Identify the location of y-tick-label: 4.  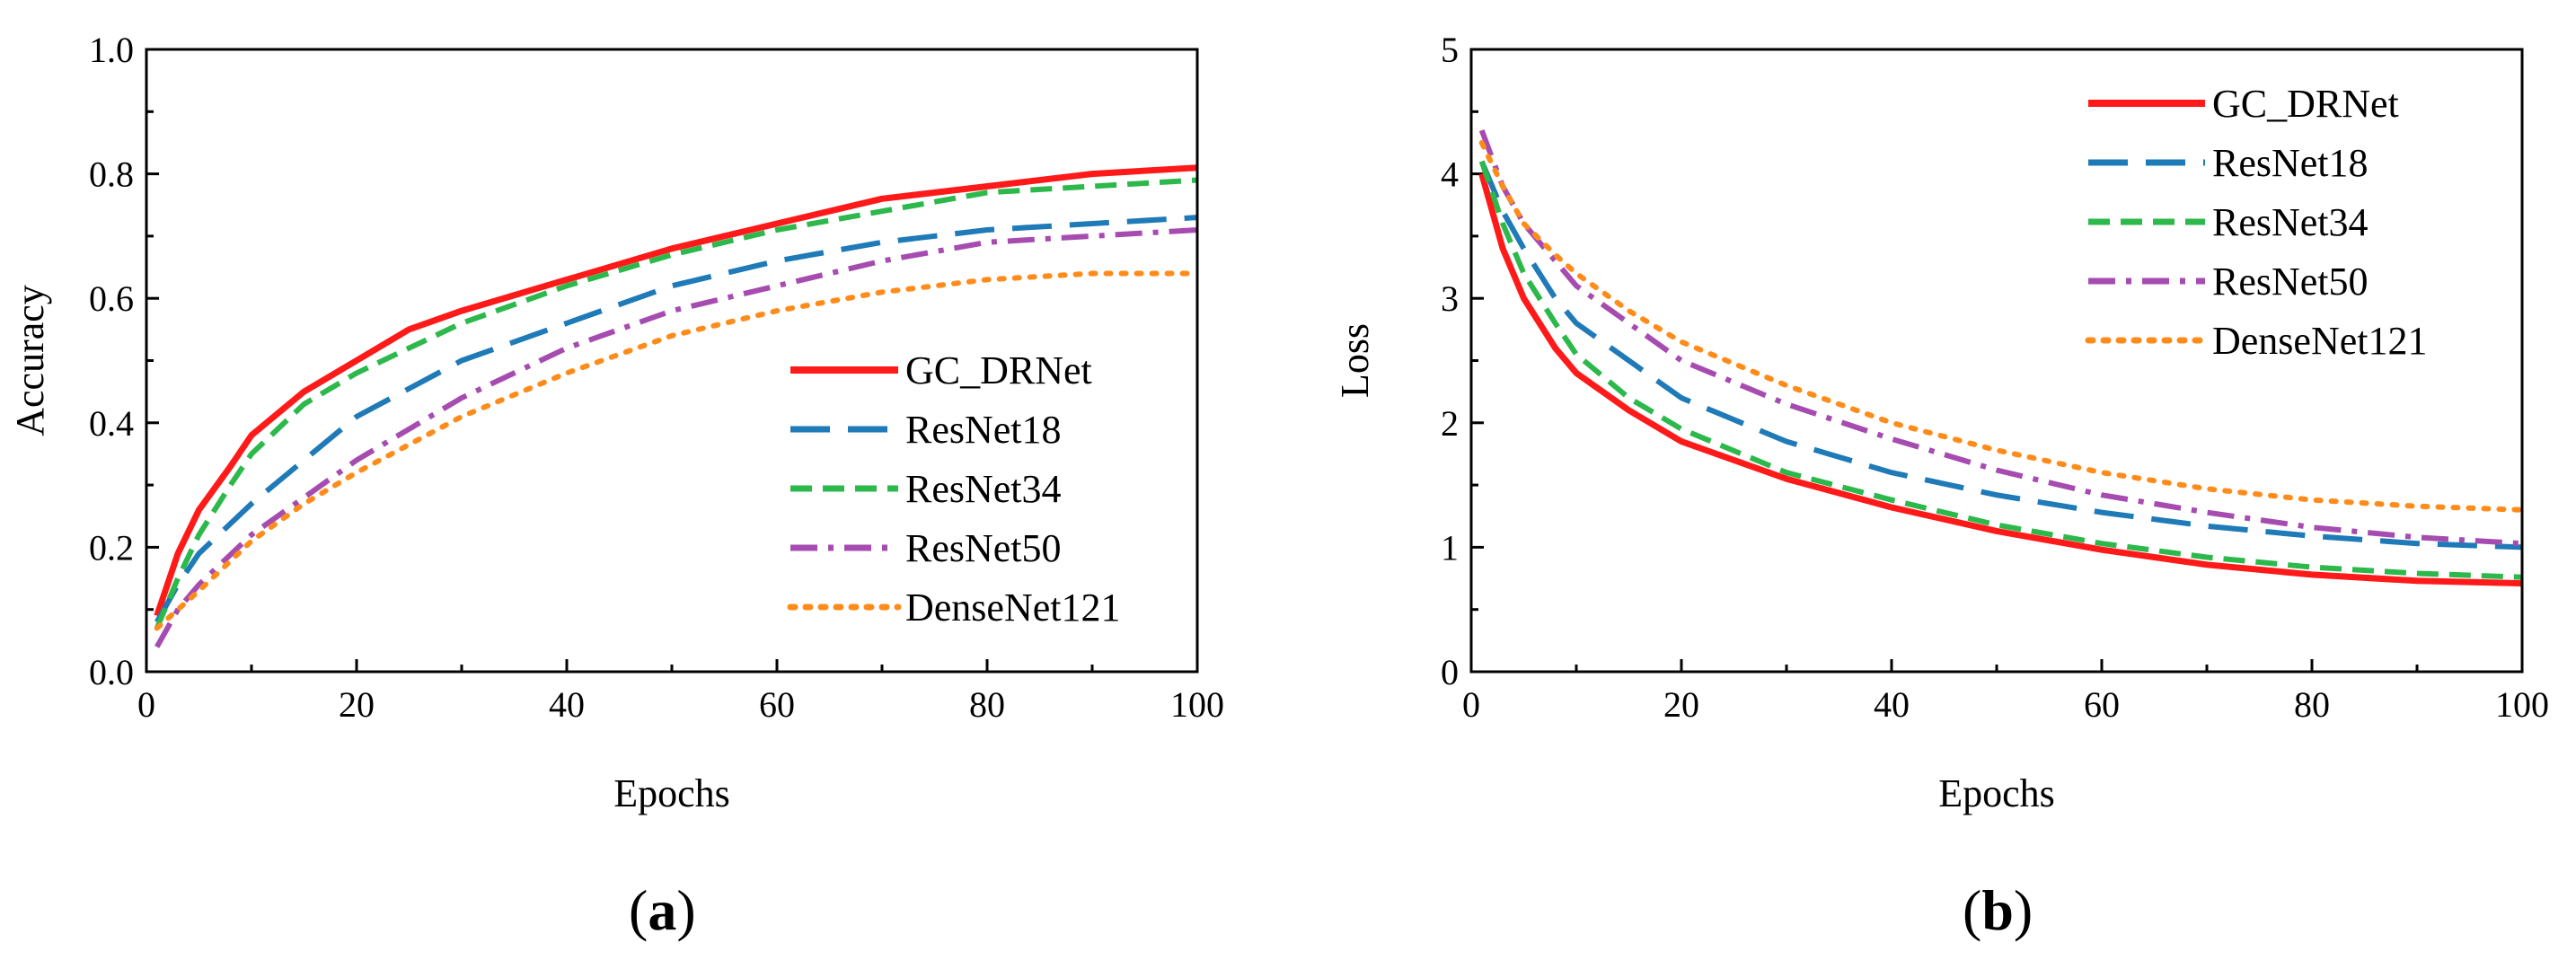
(1450, 174).